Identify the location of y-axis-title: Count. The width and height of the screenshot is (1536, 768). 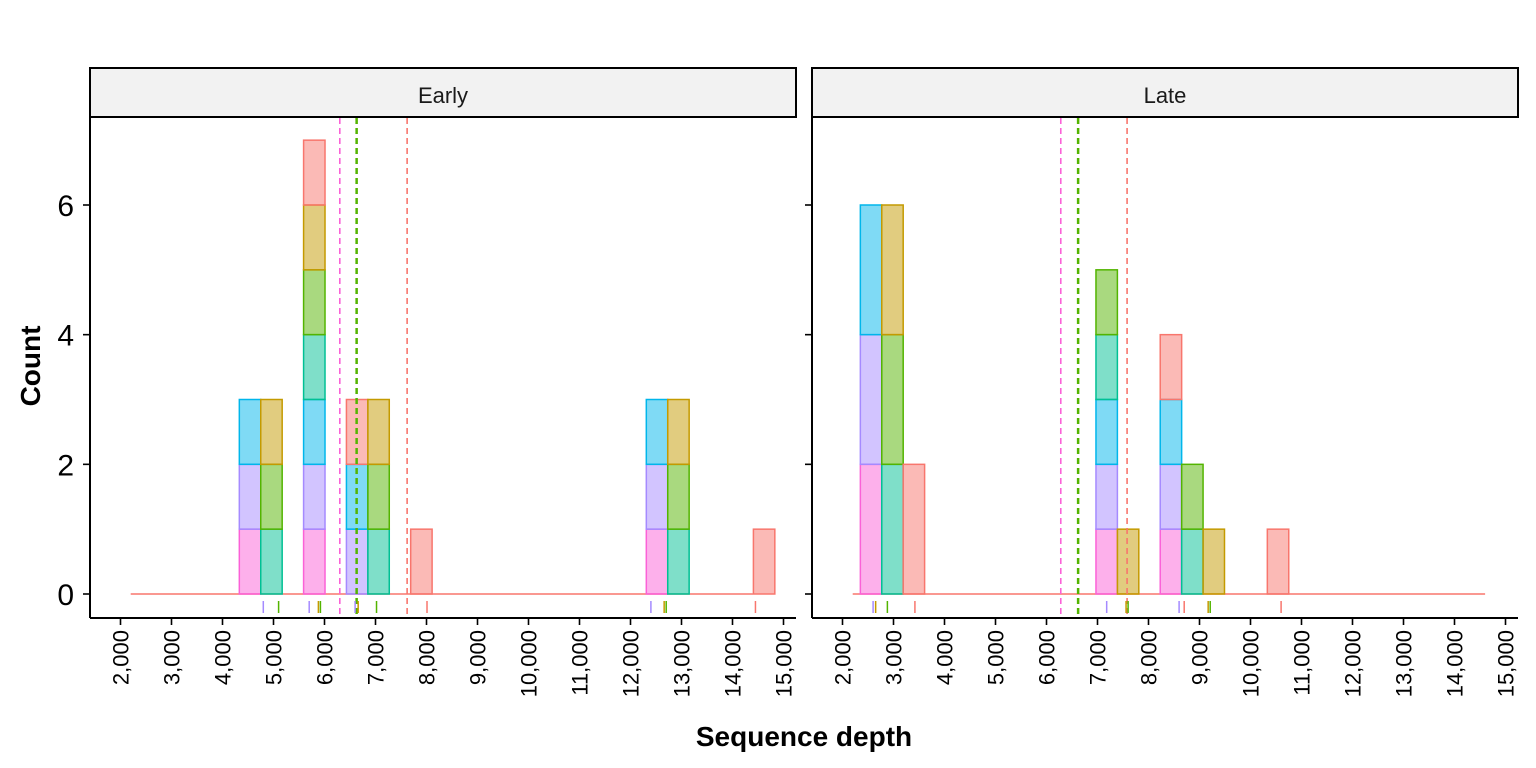
(30, 366).